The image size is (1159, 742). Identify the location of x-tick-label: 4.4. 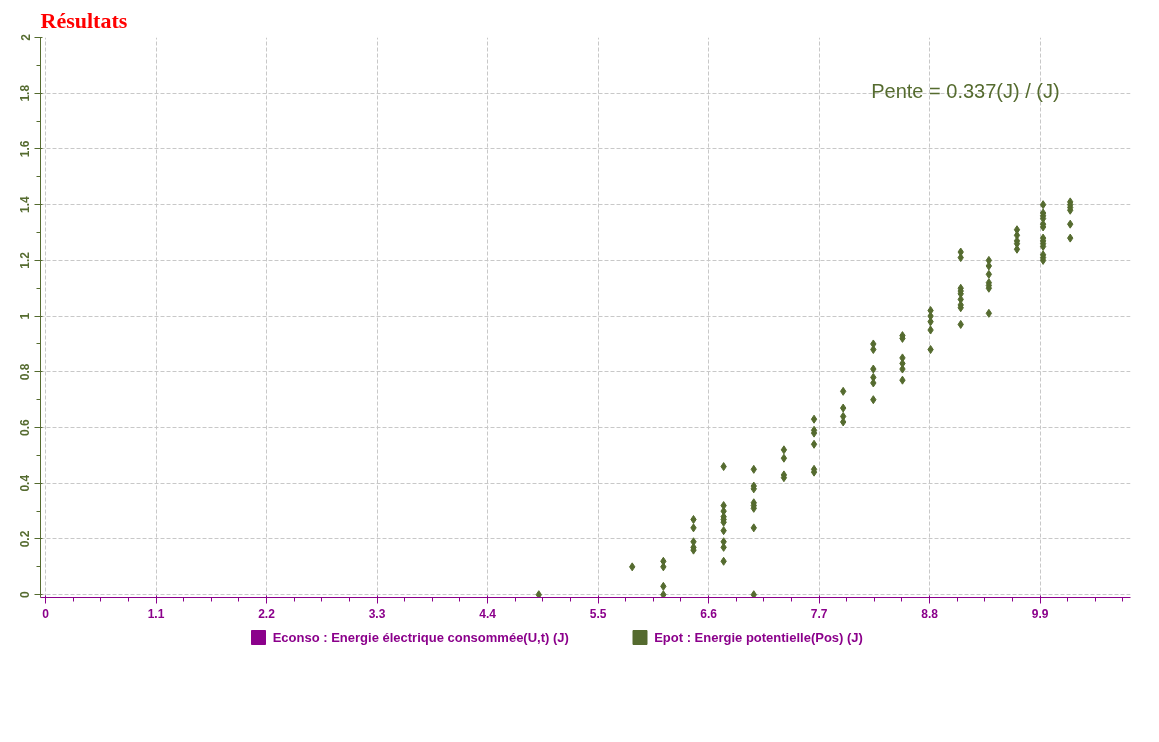
(488, 613).